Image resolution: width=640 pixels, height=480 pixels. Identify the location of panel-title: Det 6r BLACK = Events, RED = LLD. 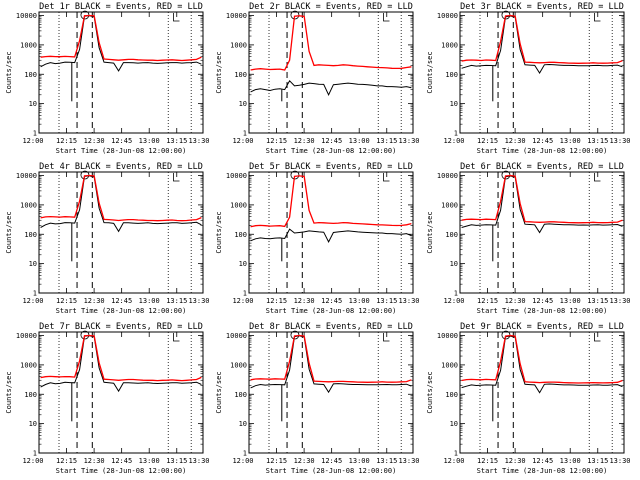
(542, 167).